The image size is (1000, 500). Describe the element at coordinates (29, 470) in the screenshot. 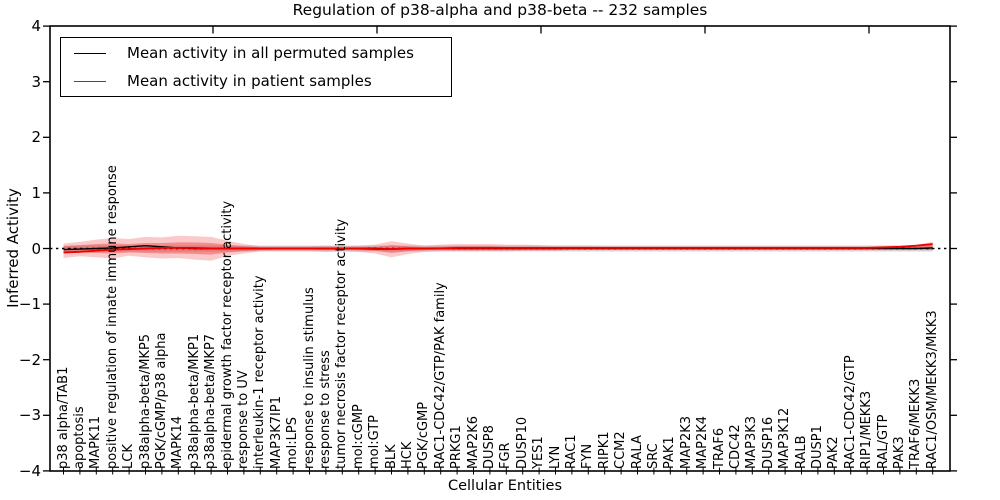

I see `y-tick-label: −4` at that location.